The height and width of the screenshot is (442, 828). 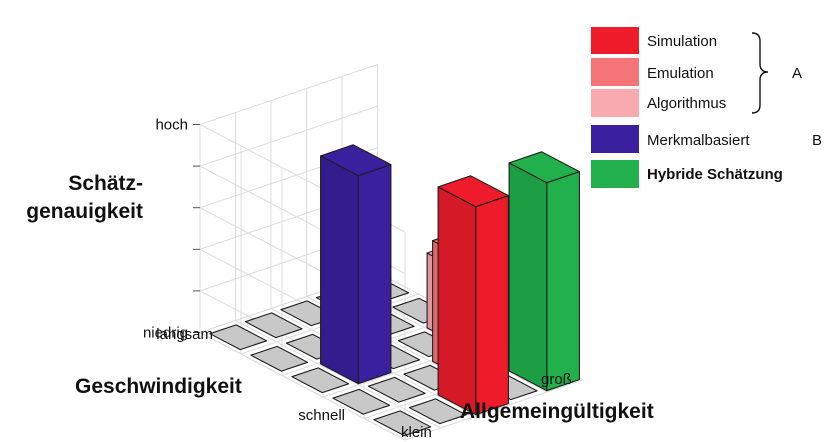 I want to click on bar-hybride-sch-tzung, so click(x=544, y=271).